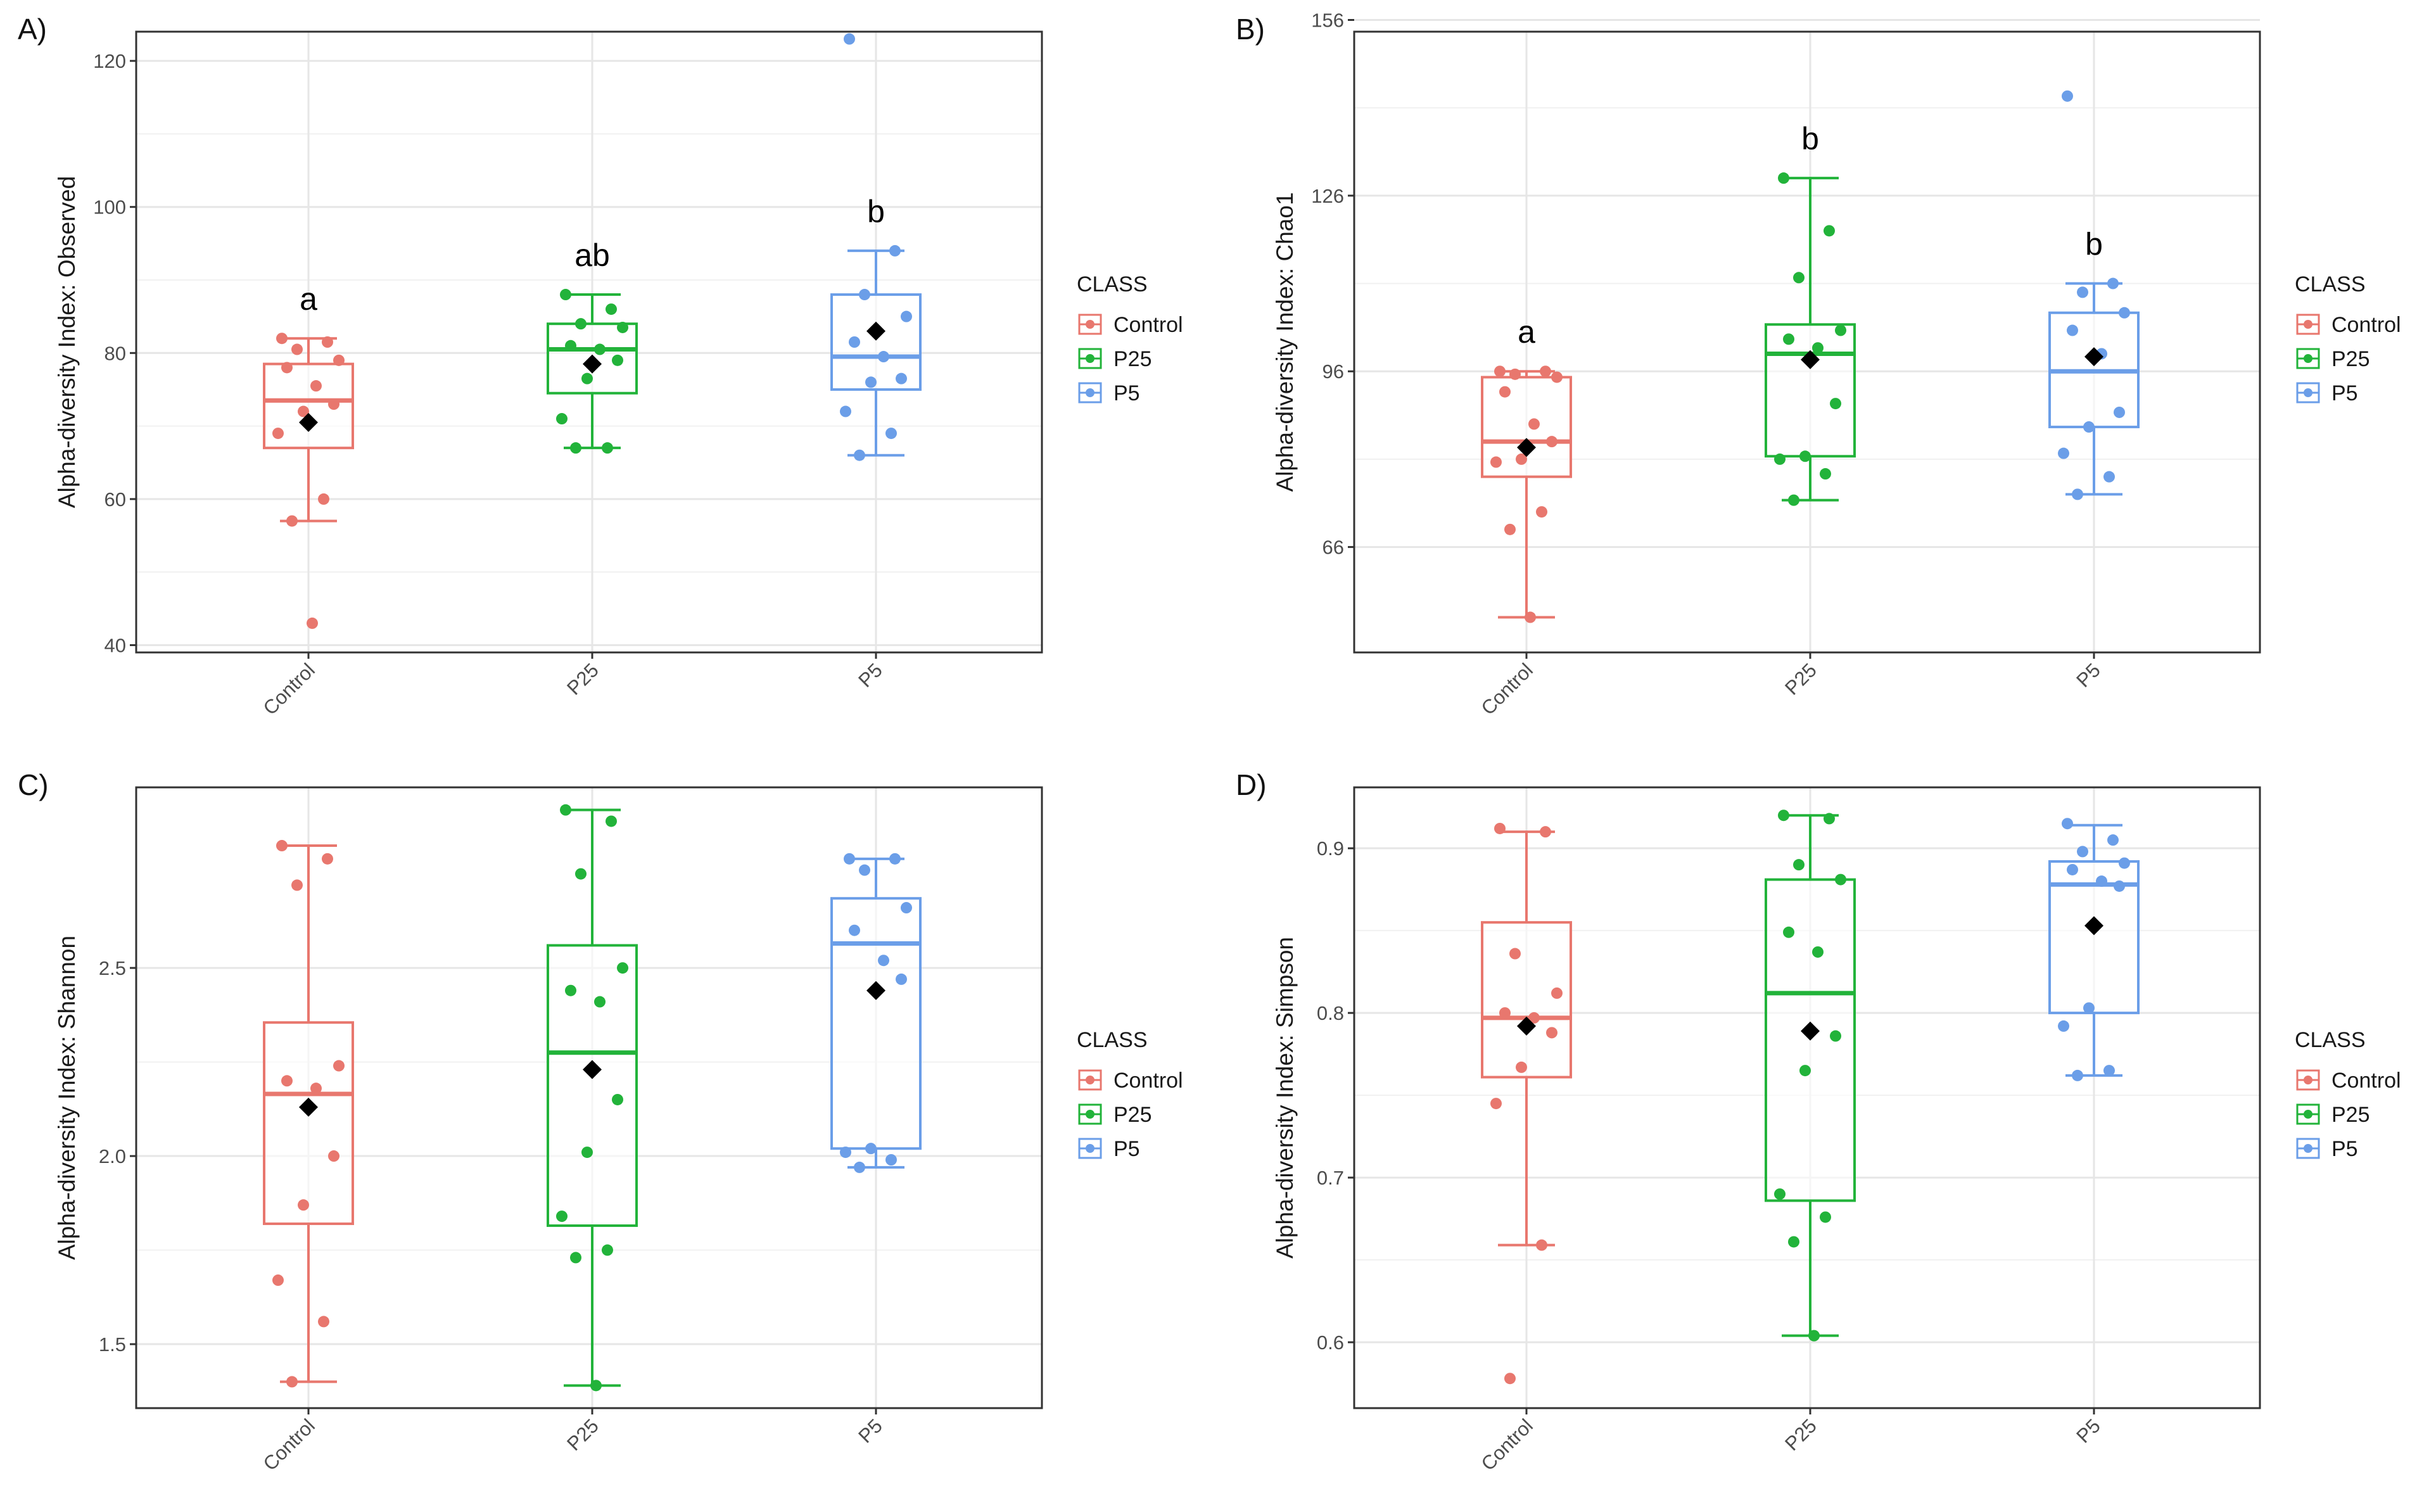  What do you see at coordinates (112, 968) in the screenshot?
I see `y-tick-label: 2.5` at bounding box center [112, 968].